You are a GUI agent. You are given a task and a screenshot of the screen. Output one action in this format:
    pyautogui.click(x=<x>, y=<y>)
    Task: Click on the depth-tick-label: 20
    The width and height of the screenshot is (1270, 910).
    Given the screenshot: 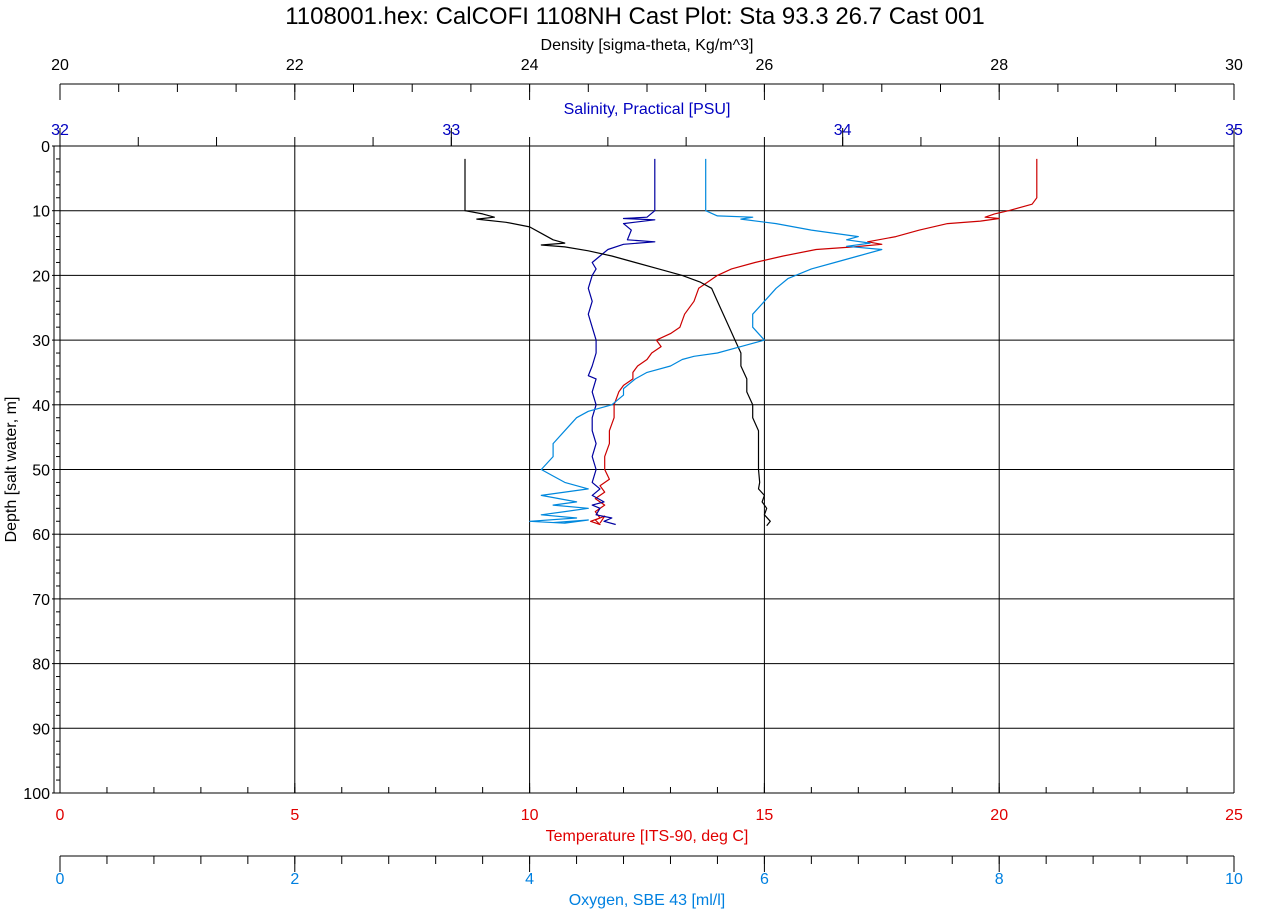 What is the action you would take?
    pyautogui.click(x=41, y=276)
    